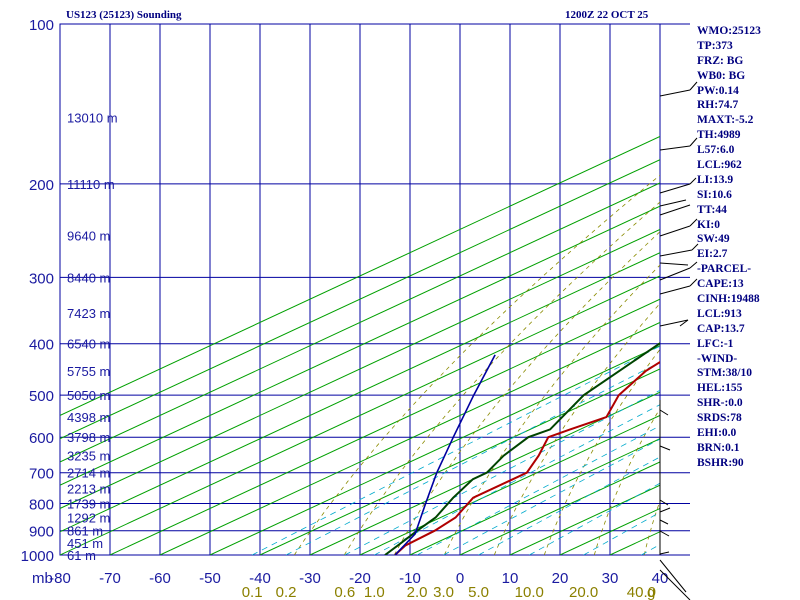  Describe the element at coordinates (720, 462) in the screenshot. I see `sounding-index-item: BSHR:90` at that location.